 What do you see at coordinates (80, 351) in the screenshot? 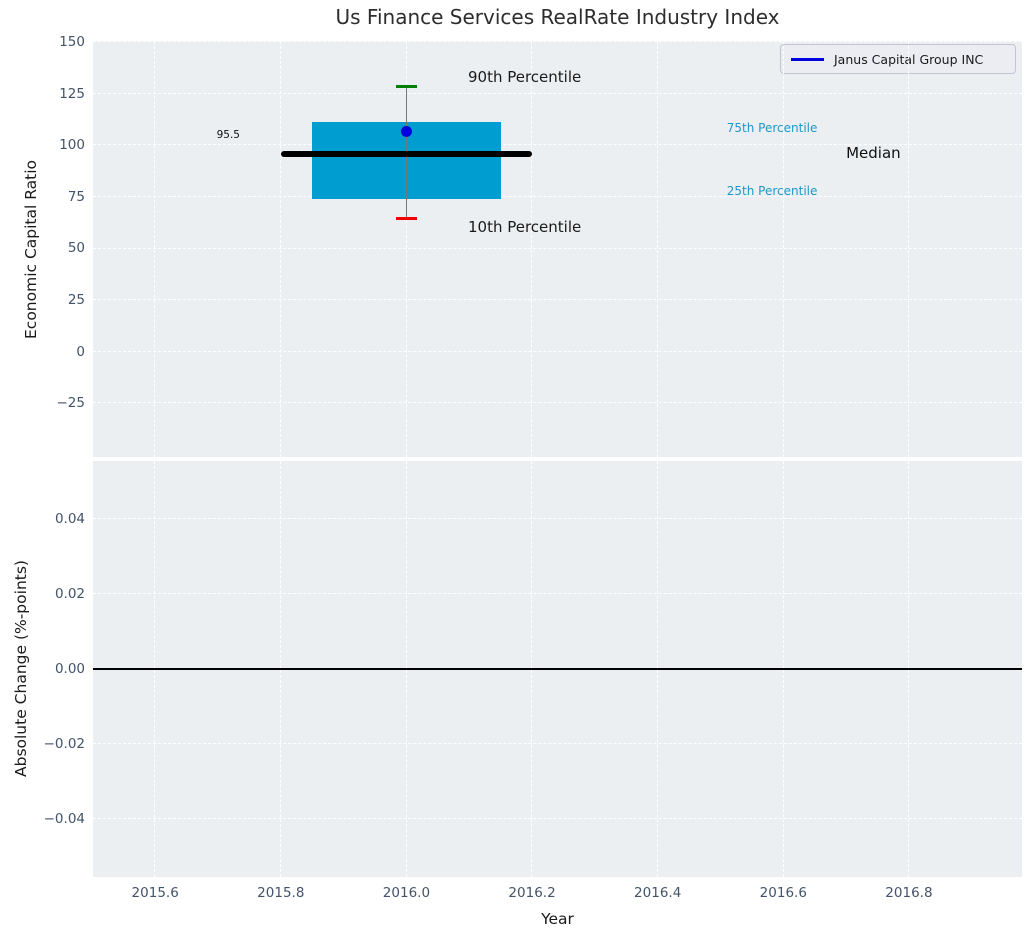
I see `y-tick-label: 0` at bounding box center [80, 351].